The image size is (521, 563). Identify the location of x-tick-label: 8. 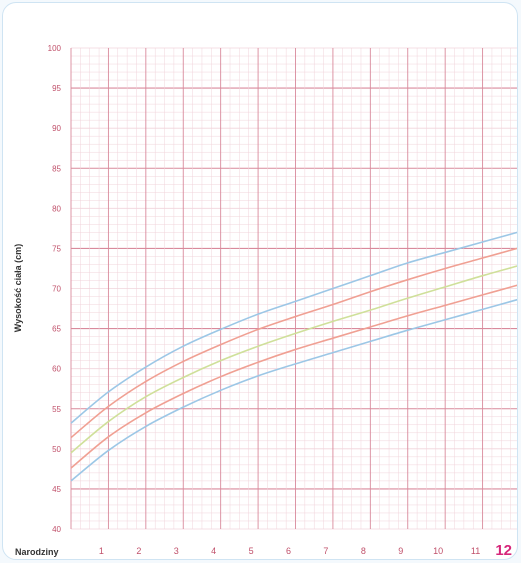
(363, 551).